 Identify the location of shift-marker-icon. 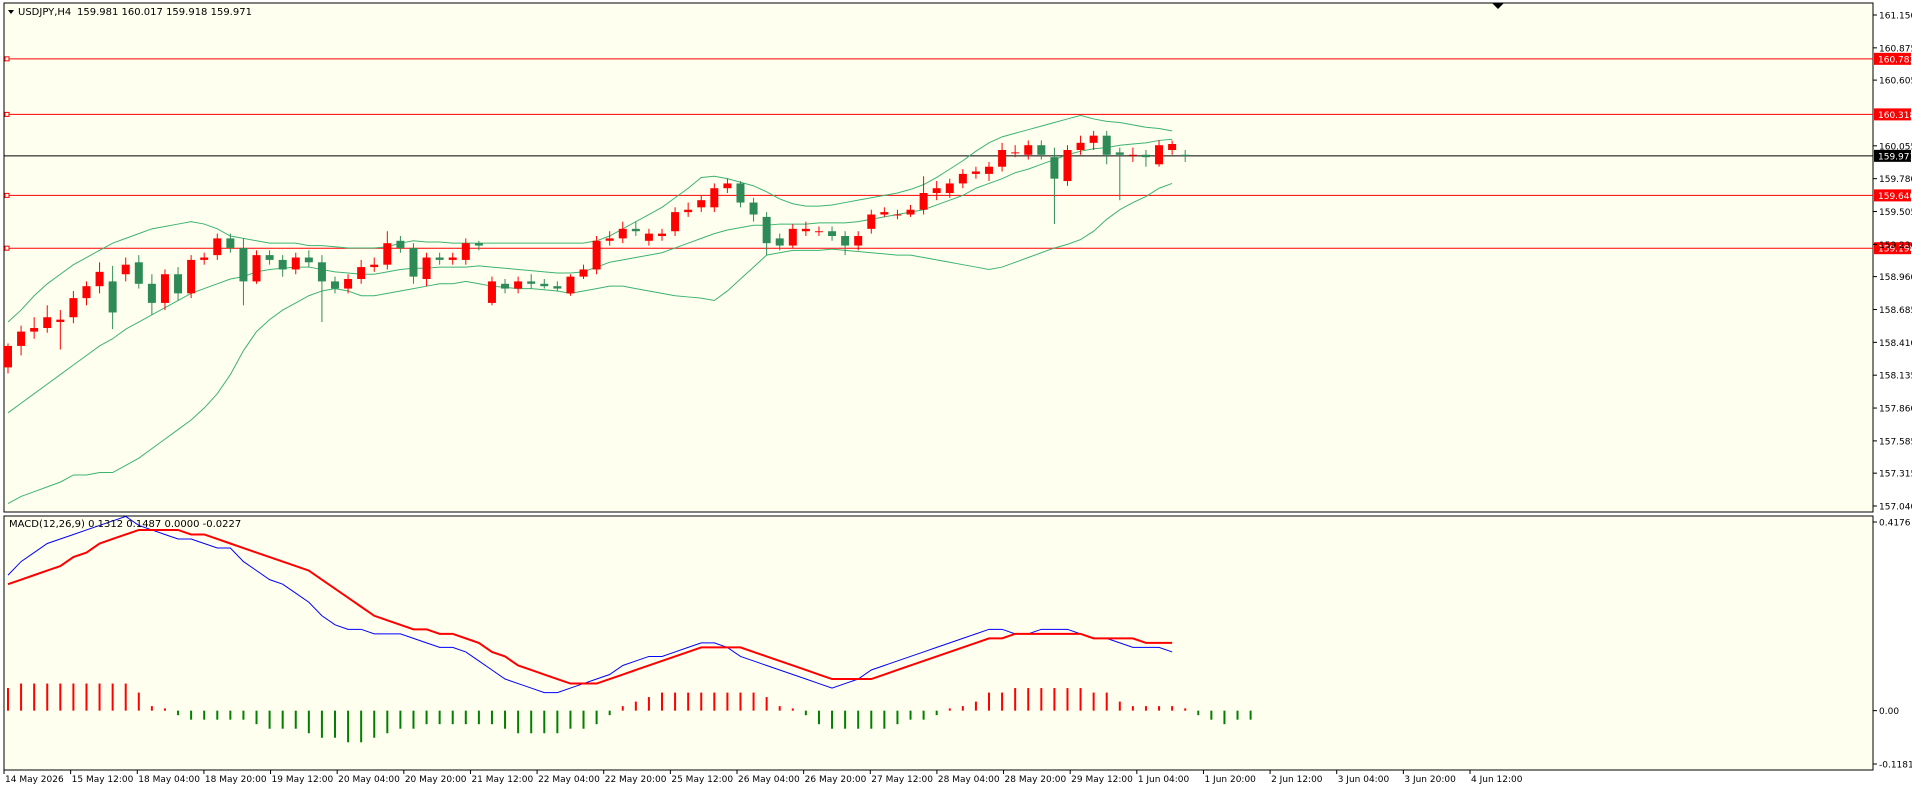
(1498, 6).